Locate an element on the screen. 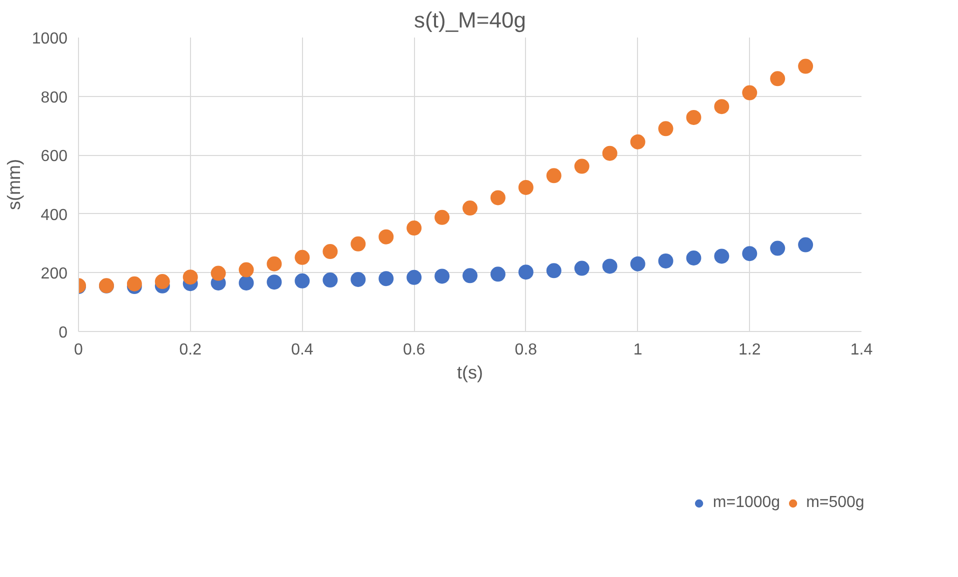 This screenshot has height=577, width=958. x-tick-label: 0 is located at coordinates (79, 350).